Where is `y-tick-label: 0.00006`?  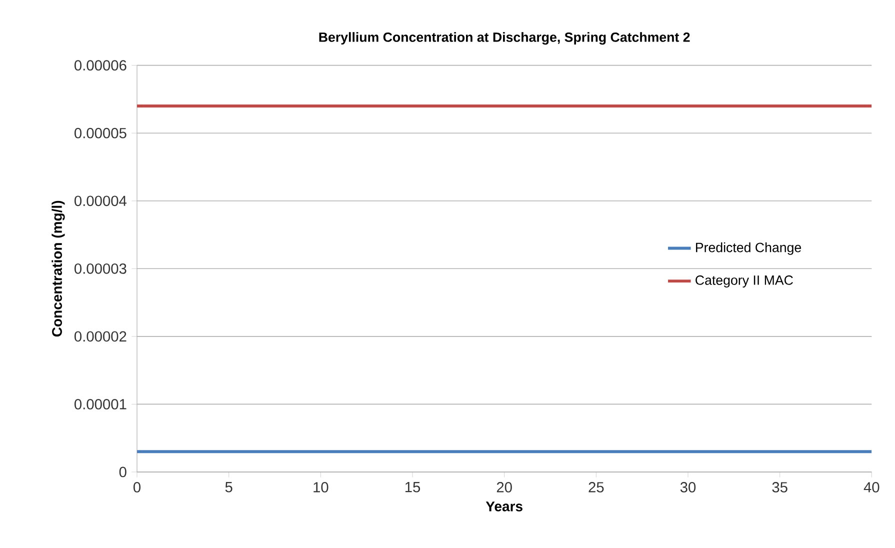
y-tick-label: 0.00006 is located at coordinates (100, 65).